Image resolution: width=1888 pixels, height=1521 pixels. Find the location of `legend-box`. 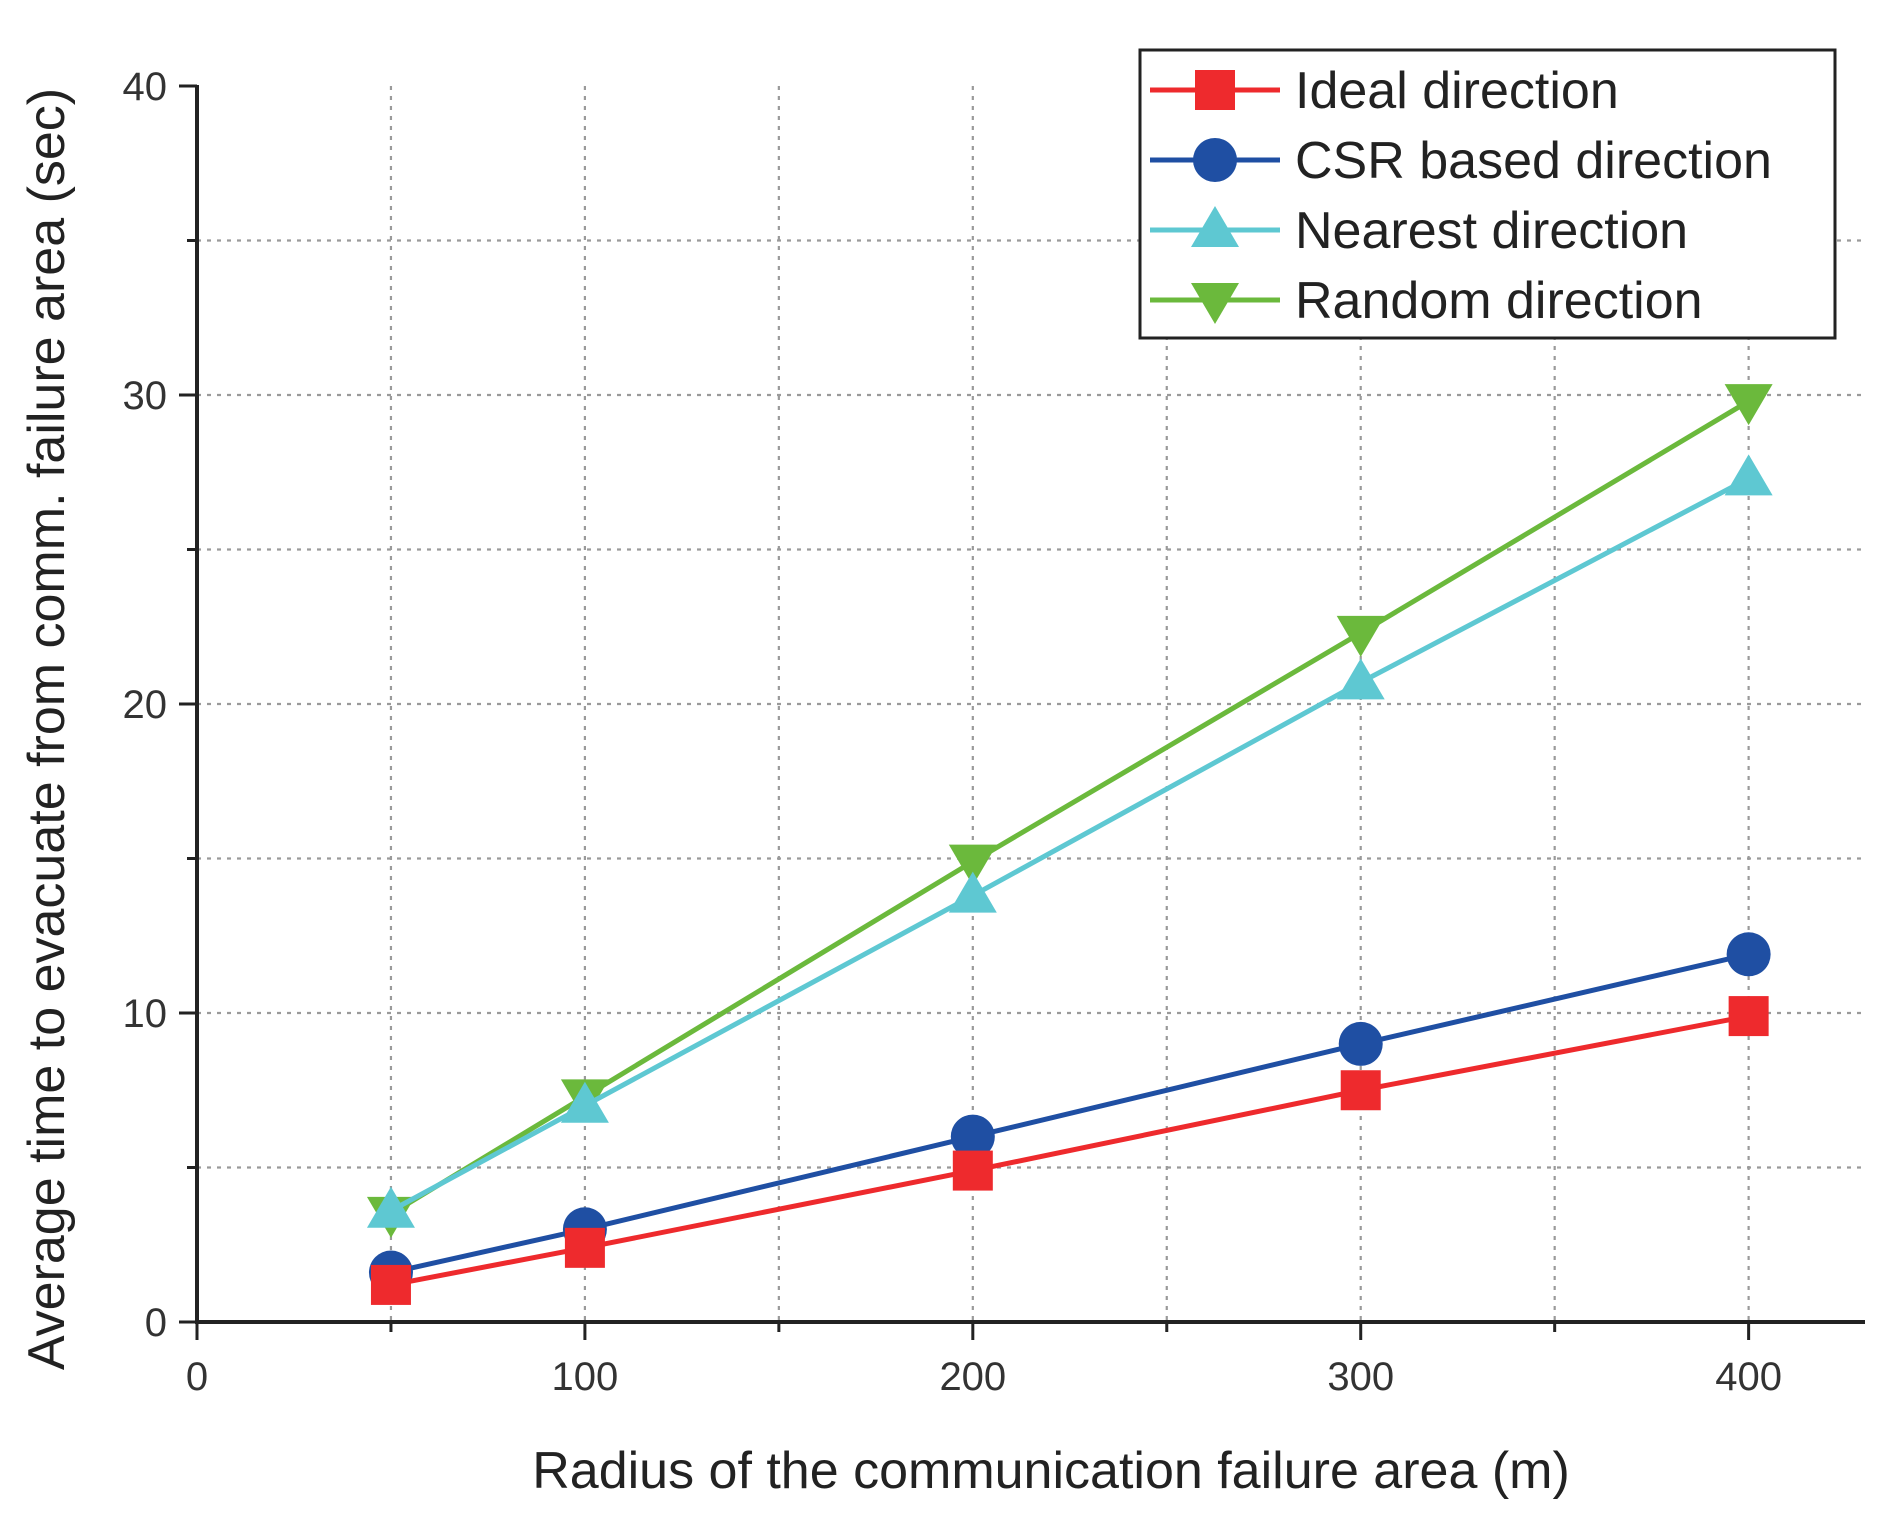

legend-box is located at coordinates (1487, 194).